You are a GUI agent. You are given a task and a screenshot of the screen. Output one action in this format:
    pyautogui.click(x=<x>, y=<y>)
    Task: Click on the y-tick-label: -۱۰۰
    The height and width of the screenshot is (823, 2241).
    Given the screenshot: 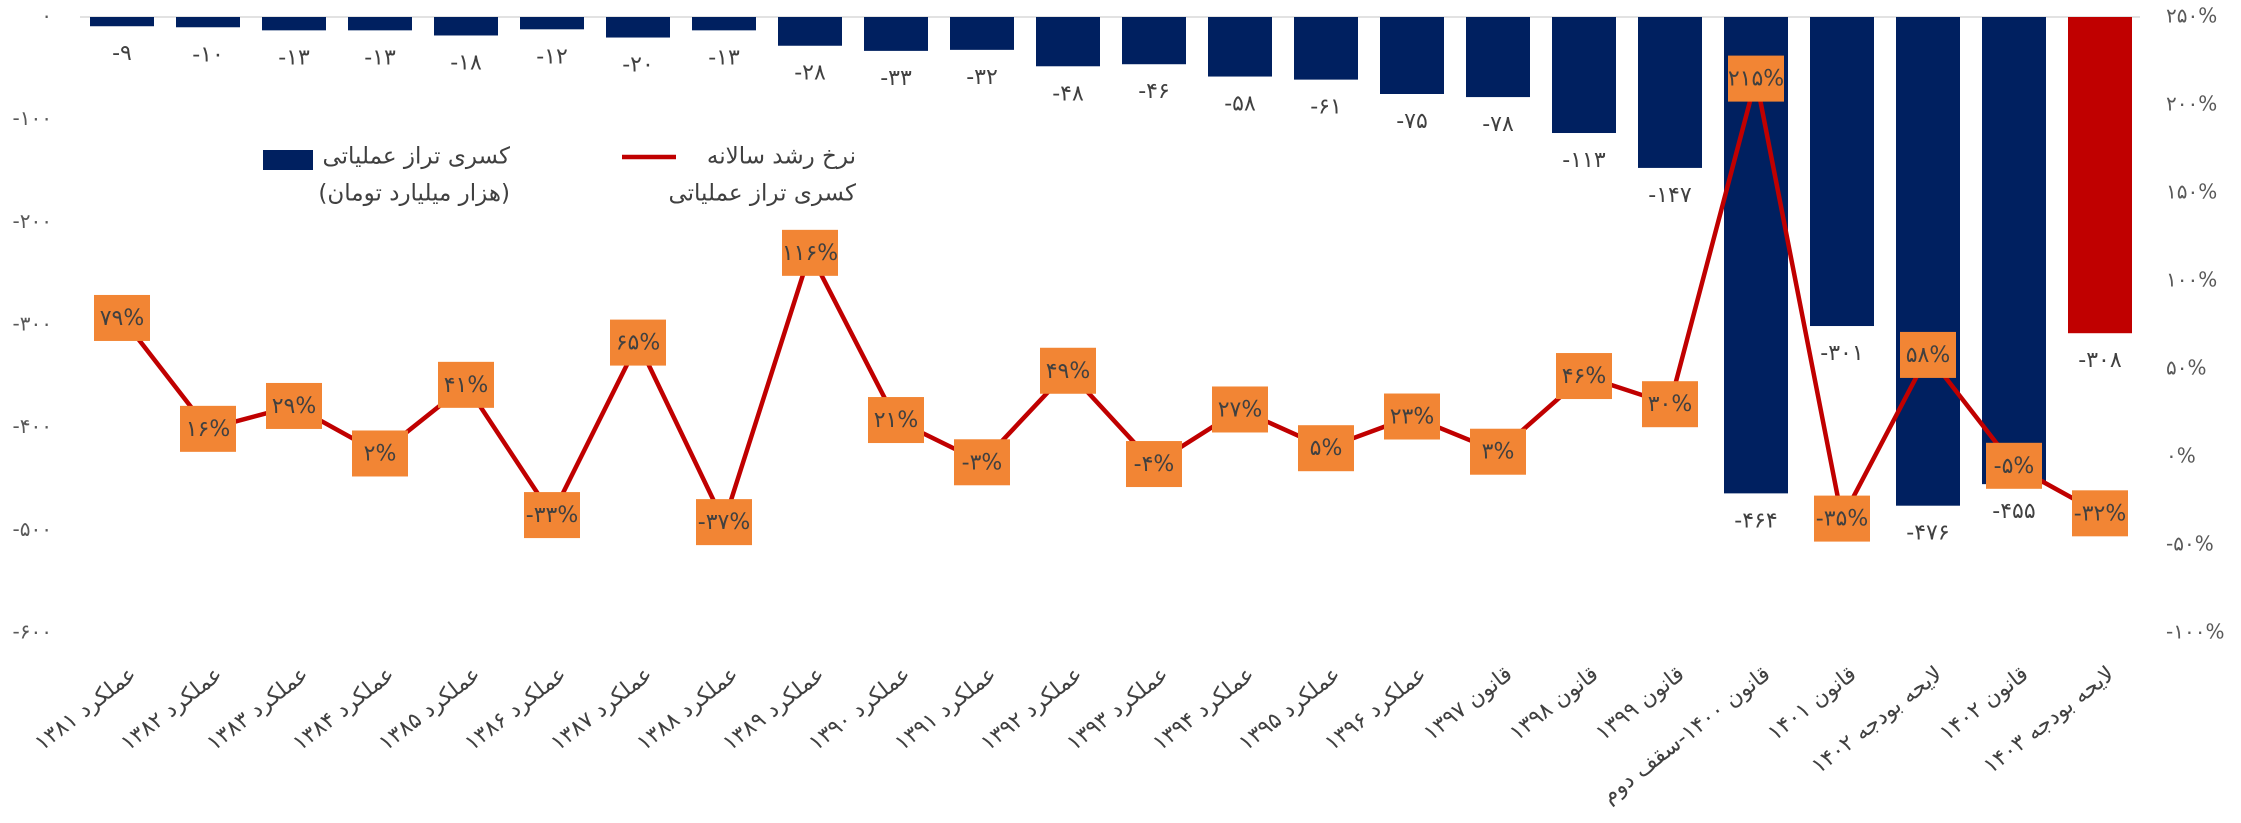 What is the action you would take?
    pyautogui.click(x=32, y=118)
    